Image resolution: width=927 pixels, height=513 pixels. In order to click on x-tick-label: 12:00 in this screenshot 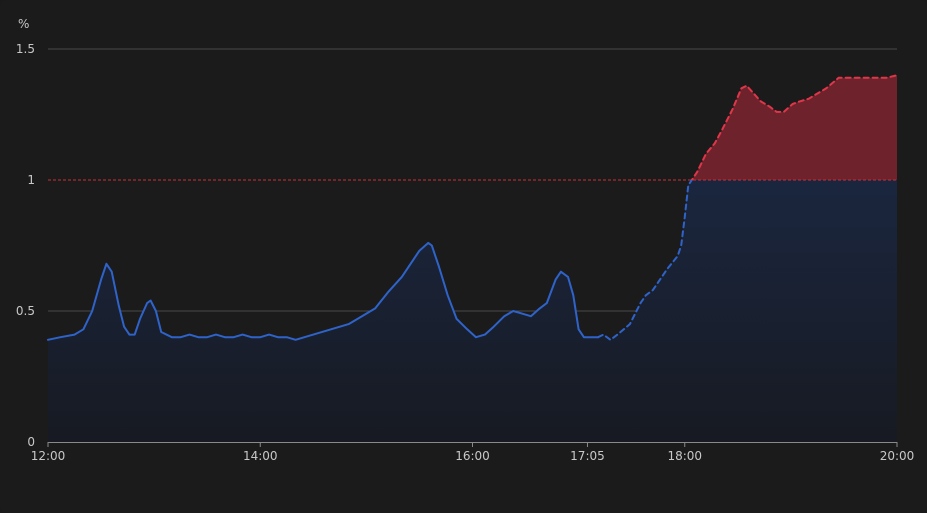, I will do `click(48, 456)`.